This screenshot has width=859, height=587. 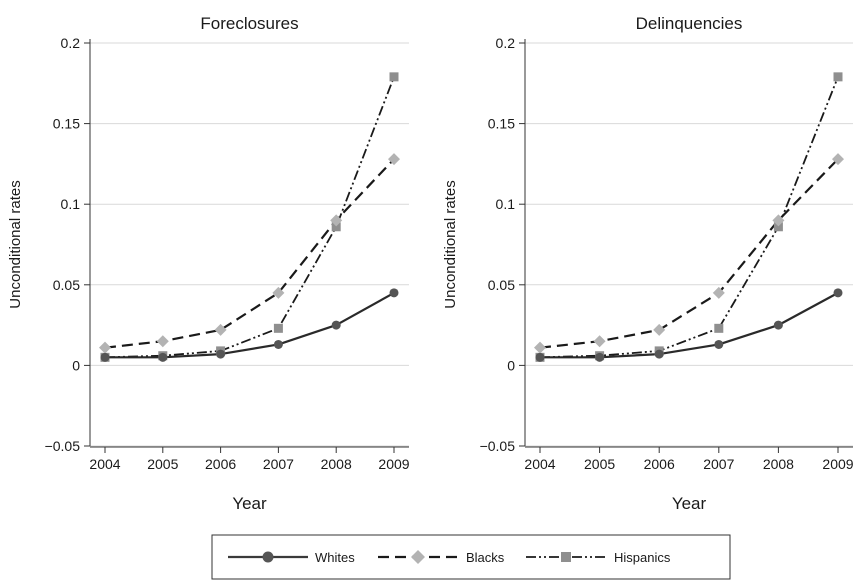 I want to click on chart-title: Delinquencies, so click(x=689, y=23).